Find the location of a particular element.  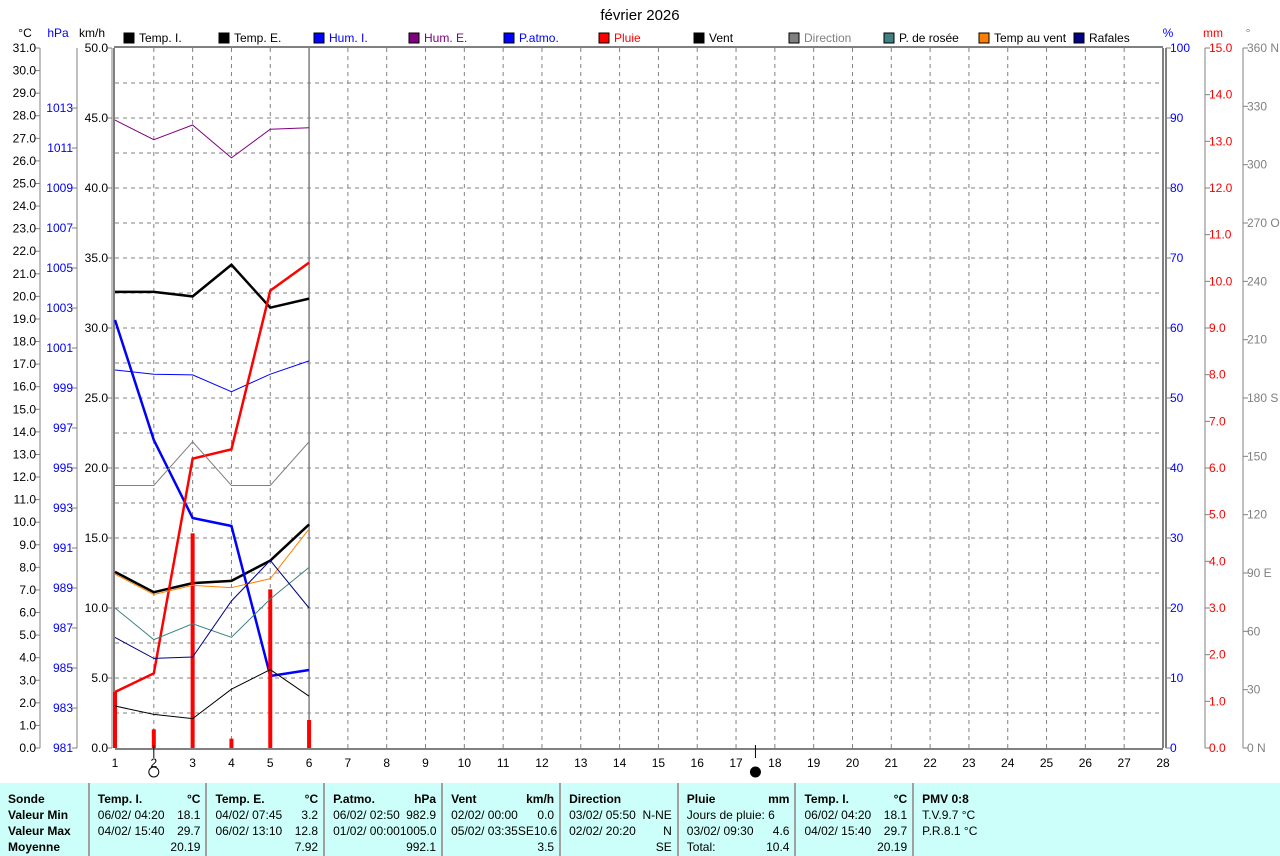

table-cell: Sonde is located at coordinates (26, 799).